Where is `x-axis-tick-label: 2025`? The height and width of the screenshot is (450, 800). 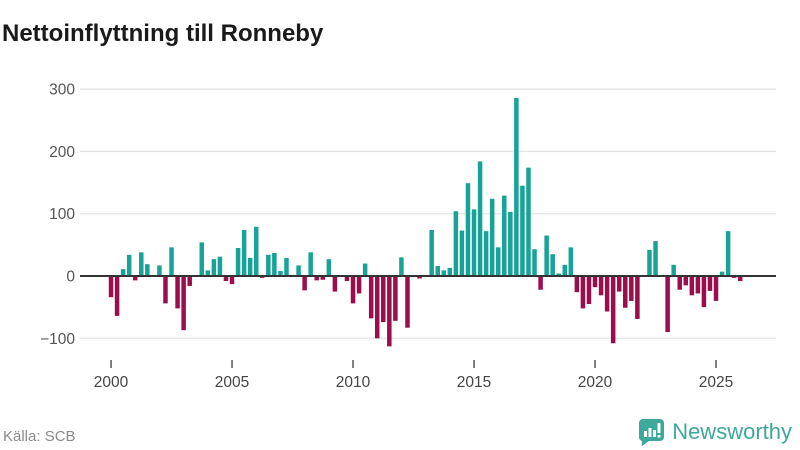 x-axis-tick-label: 2025 is located at coordinates (716, 382).